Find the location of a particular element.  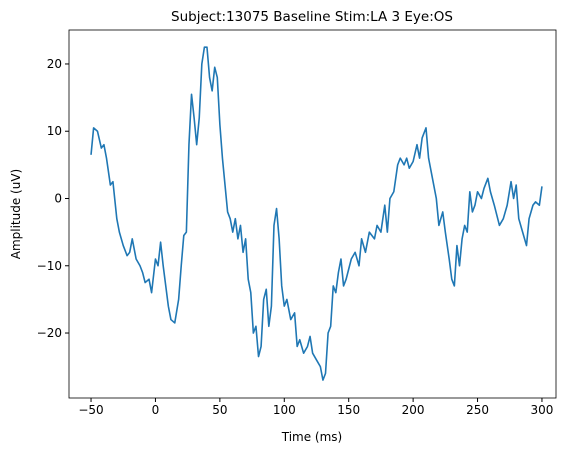

x-axis-label: Time (ms) is located at coordinates (312, 437).